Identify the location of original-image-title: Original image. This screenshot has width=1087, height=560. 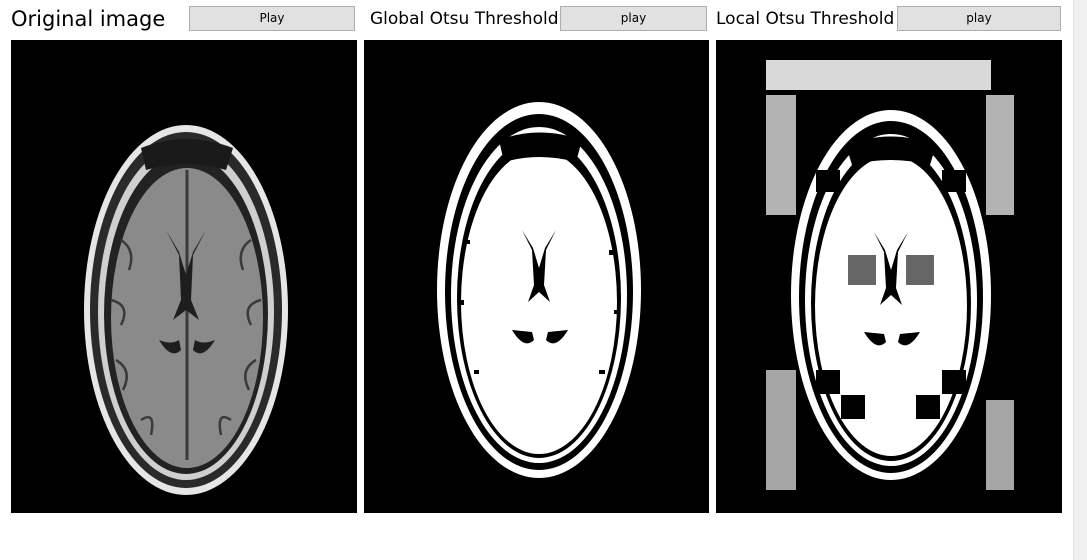
(88, 19).